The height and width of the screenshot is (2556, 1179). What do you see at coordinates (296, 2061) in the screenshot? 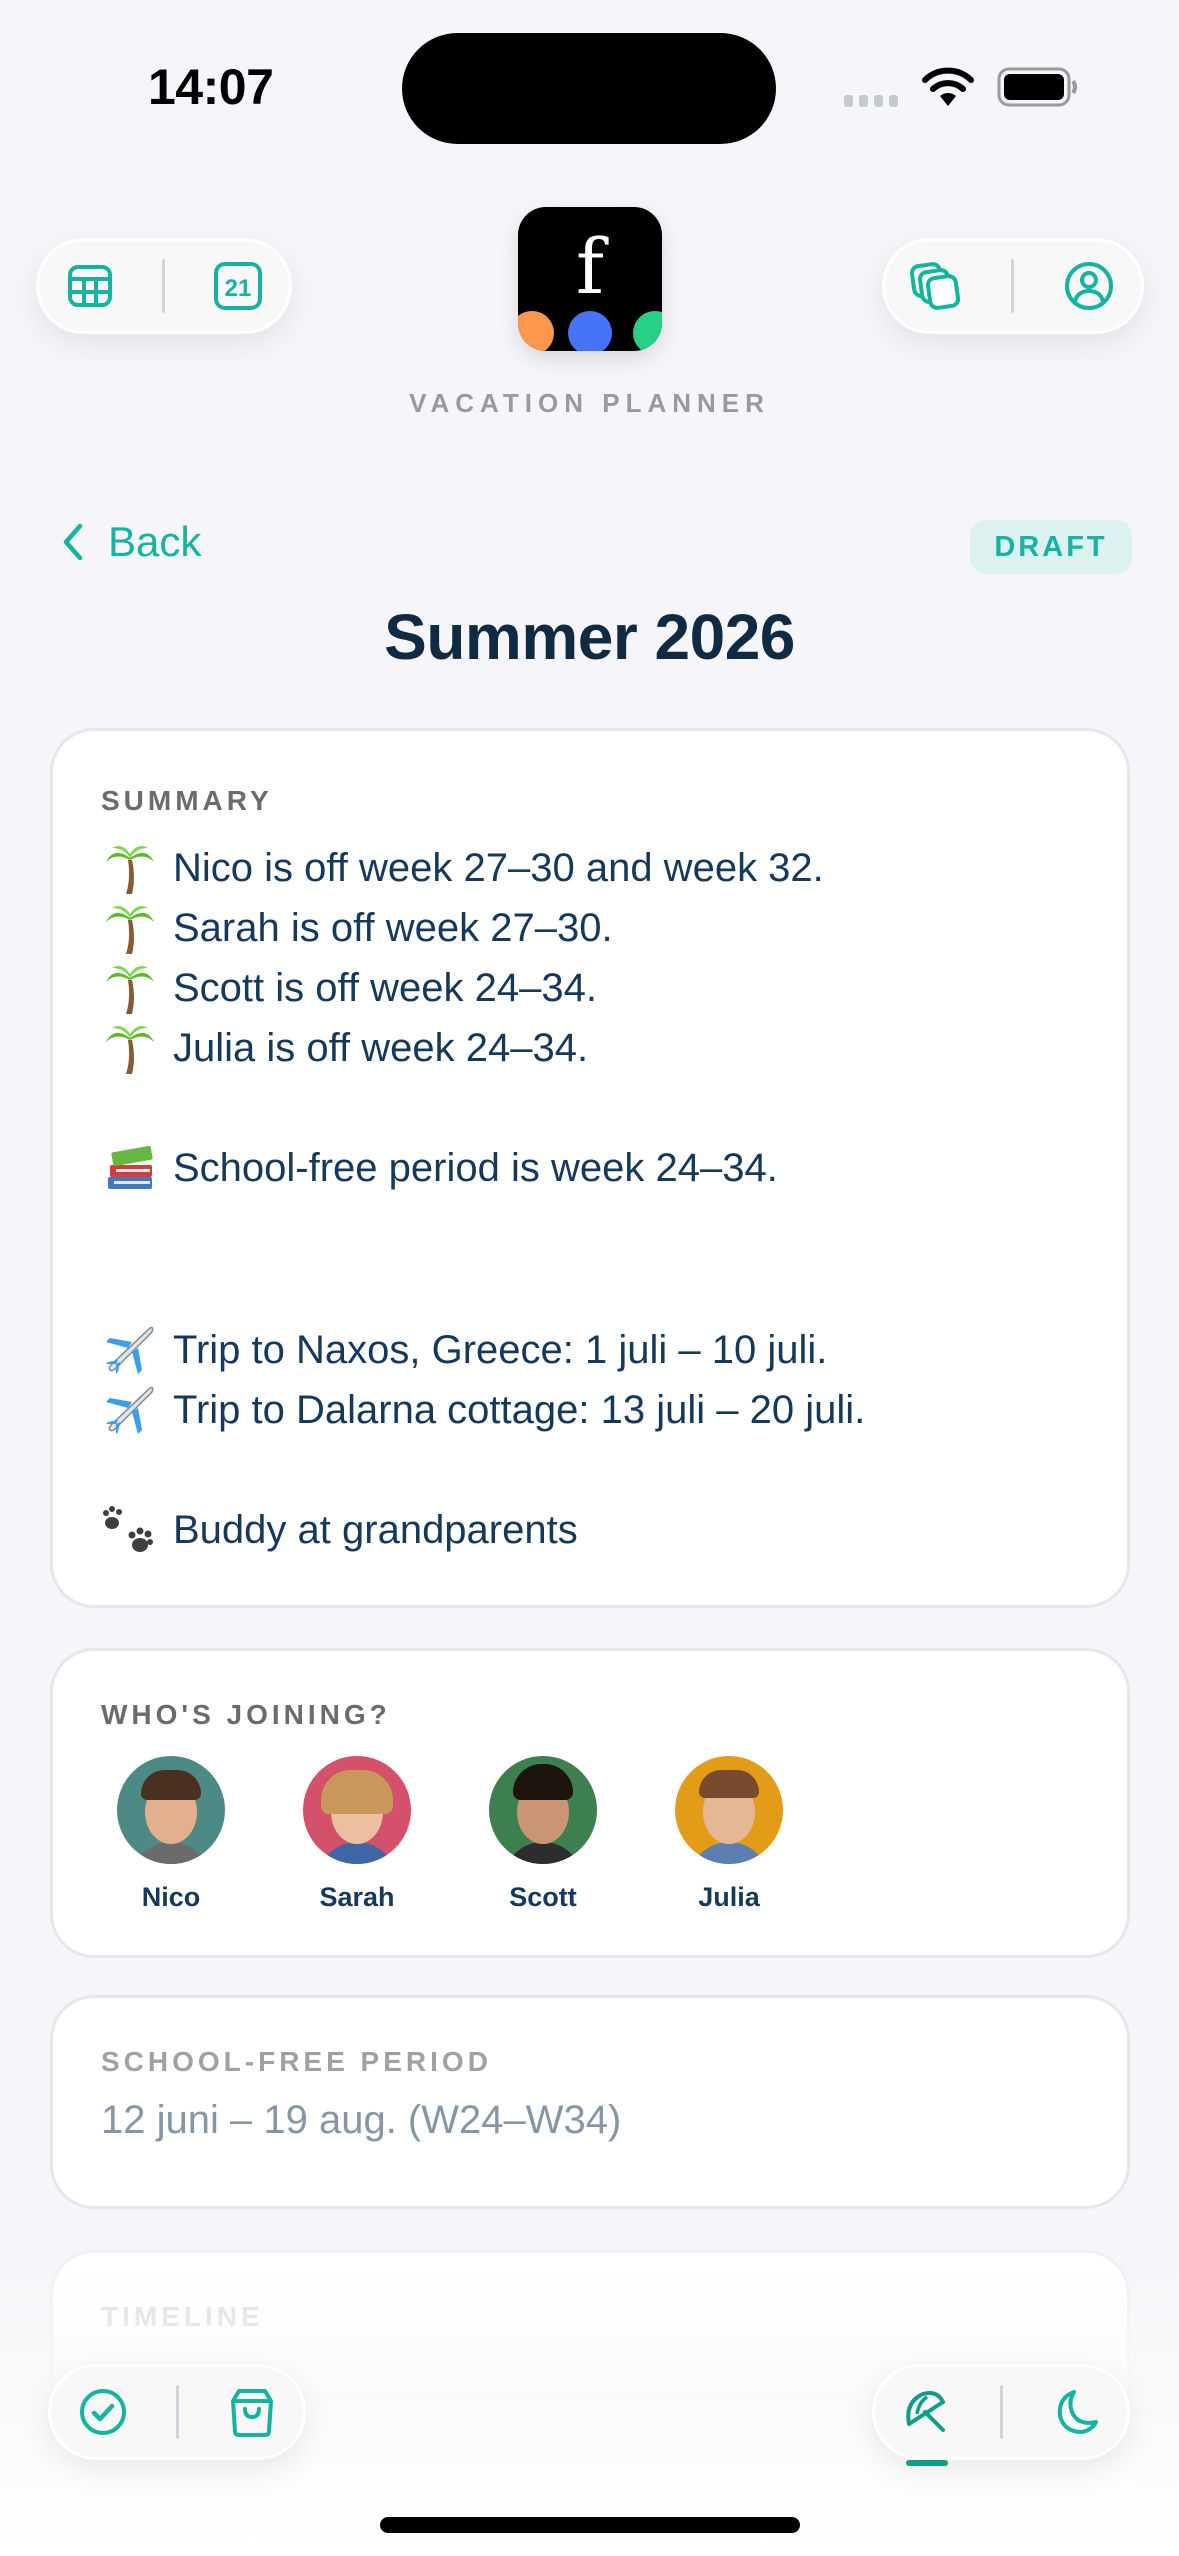
I see `school-free-label: SCHOOL-FREE PERIOD` at bounding box center [296, 2061].